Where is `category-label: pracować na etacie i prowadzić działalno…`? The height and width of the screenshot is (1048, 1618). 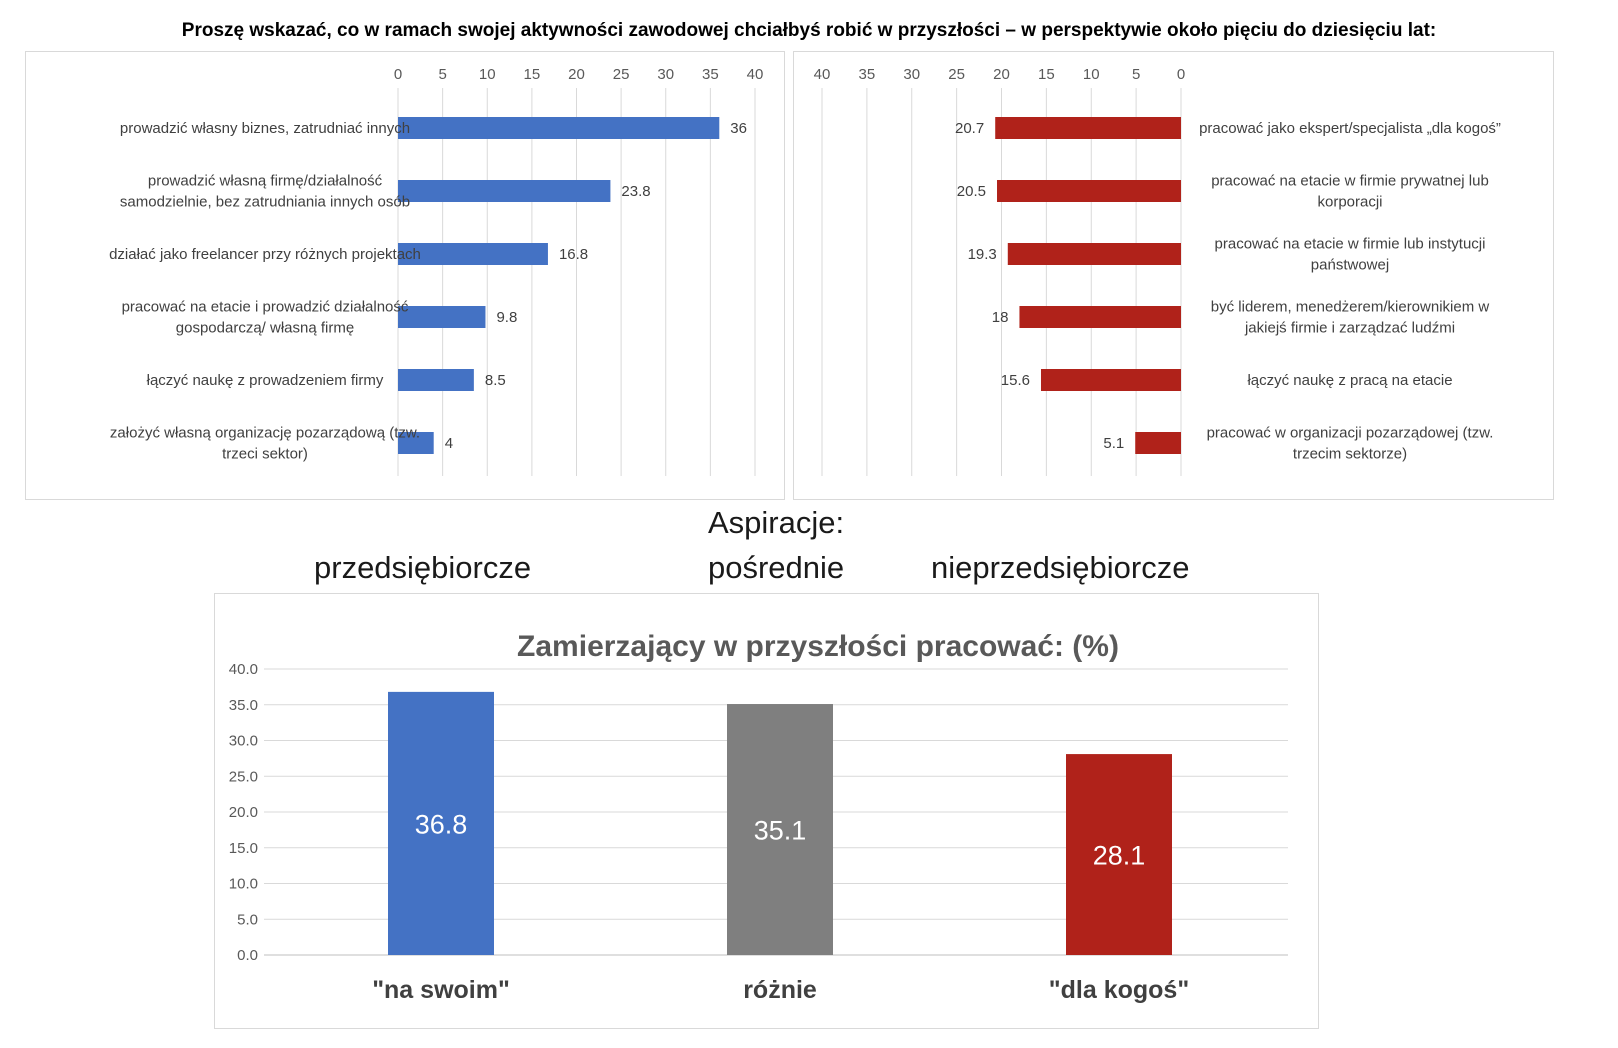
category-label: pracować na etacie i prowadzić działalno… is located at coordinates (265, 307).